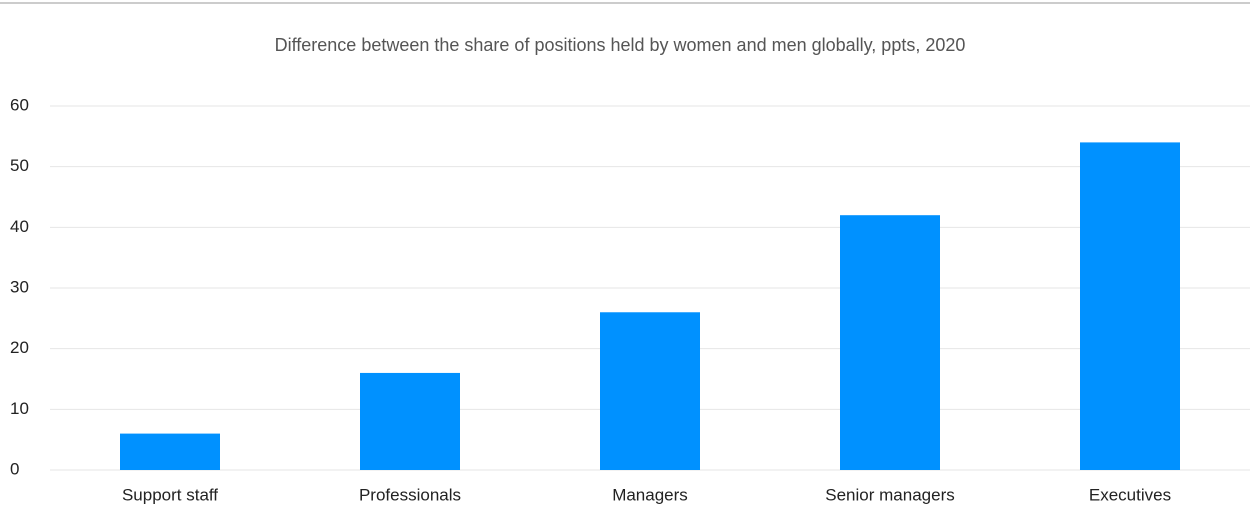 The width and height of the screenshot is (1250, 508). What do you see at coordinates (19, 408) in the screenshot?
I see `y-tick-label: 10` at bounding box center [19, 408].